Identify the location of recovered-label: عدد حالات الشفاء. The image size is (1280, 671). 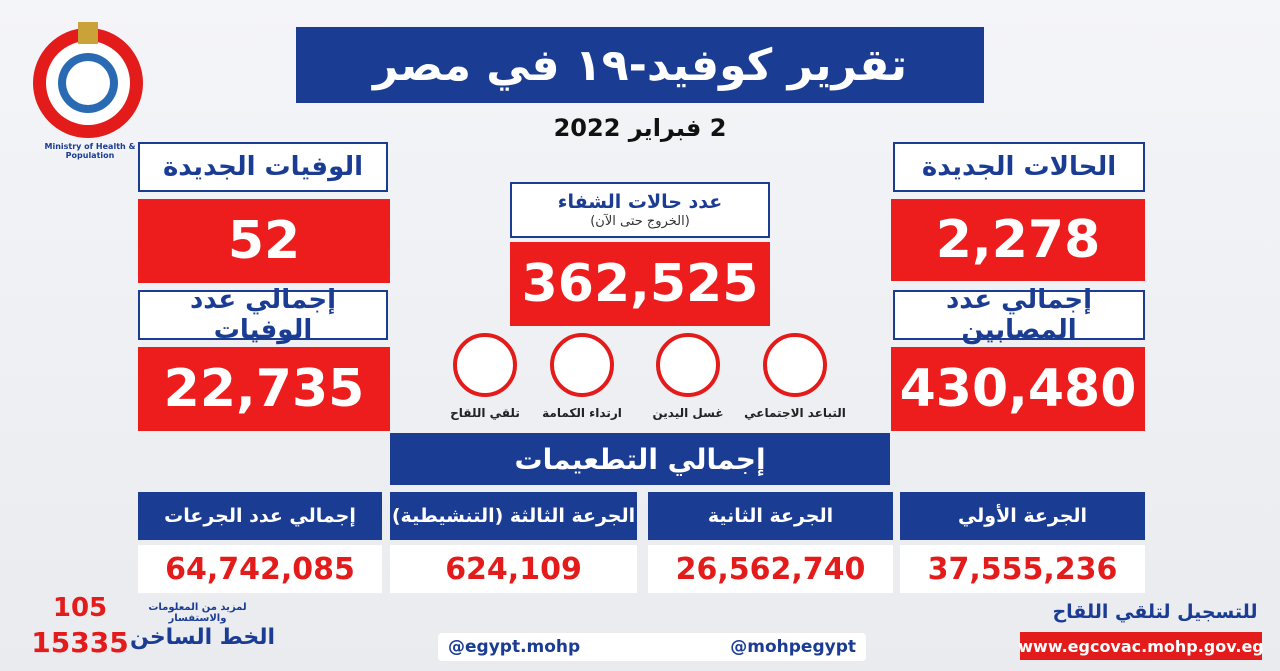
(640, 201).